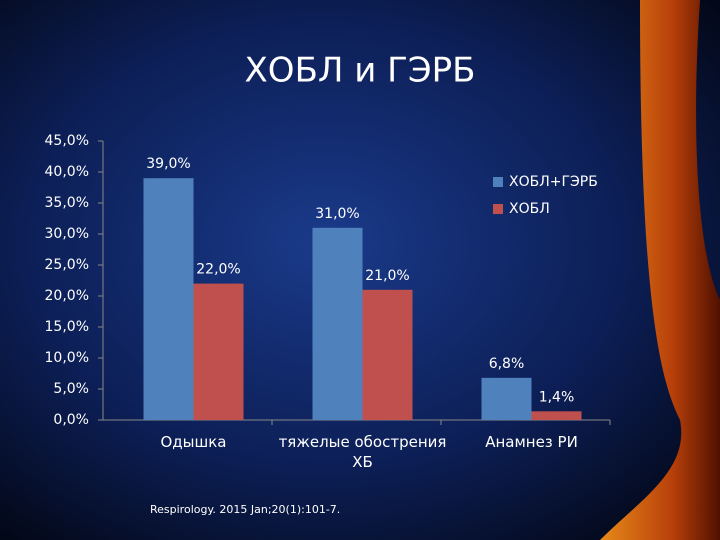 This screenshot has width=720, height=540. I want to click on y-tick-label: 5,0%, so click(71, 389).